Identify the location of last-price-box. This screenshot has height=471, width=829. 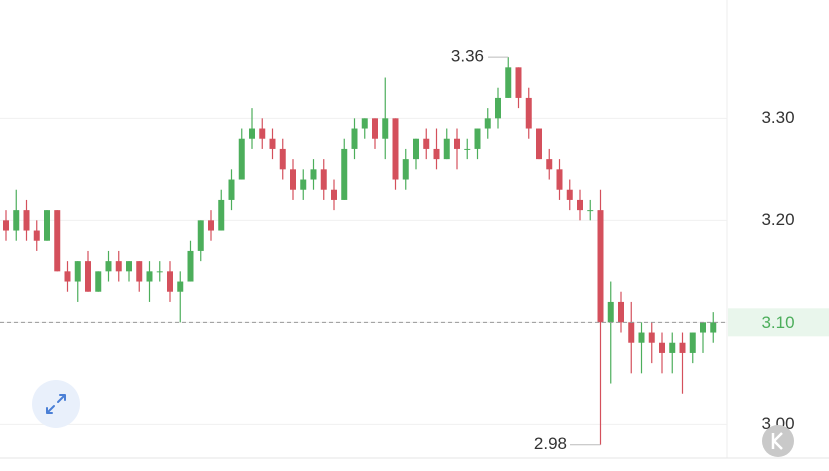
(778, 322).